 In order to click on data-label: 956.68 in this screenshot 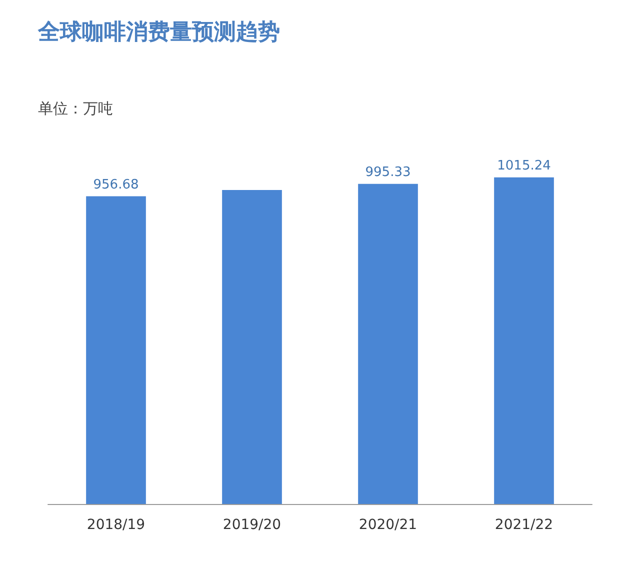, I will do `click(116, 184)`.